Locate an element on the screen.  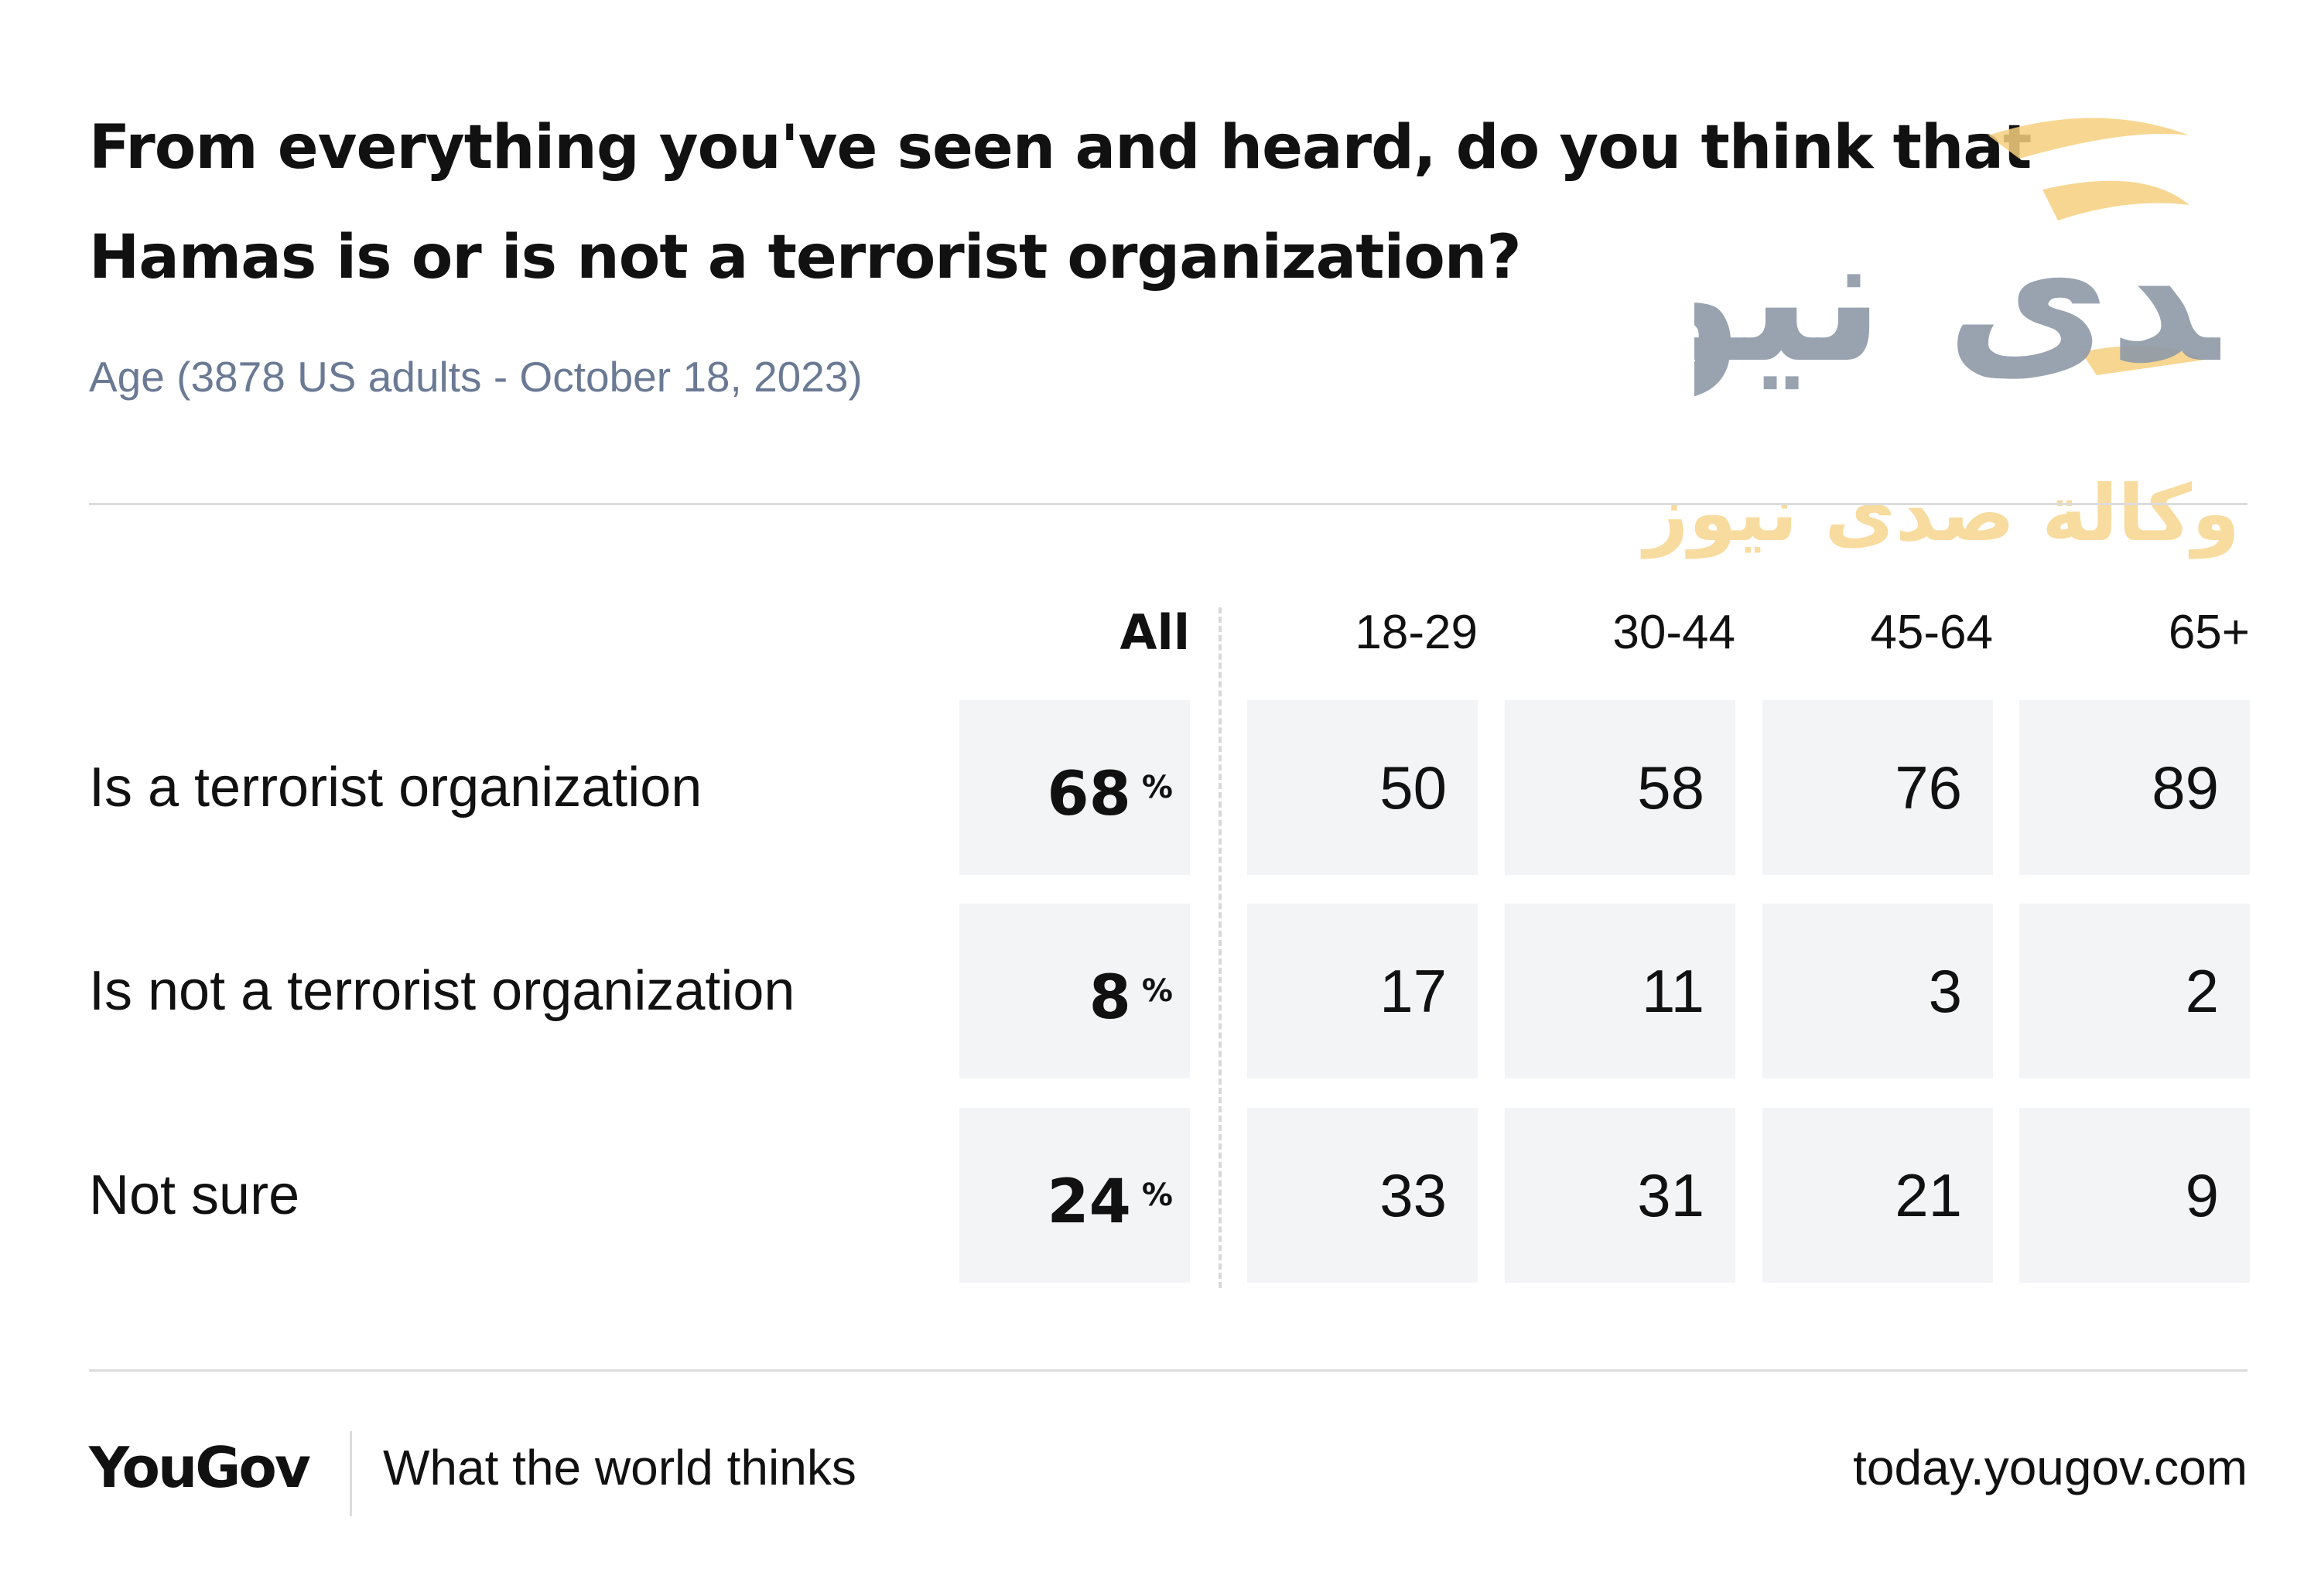
col-header-30-44: 30-44 is located at coordinates (1673, 632).